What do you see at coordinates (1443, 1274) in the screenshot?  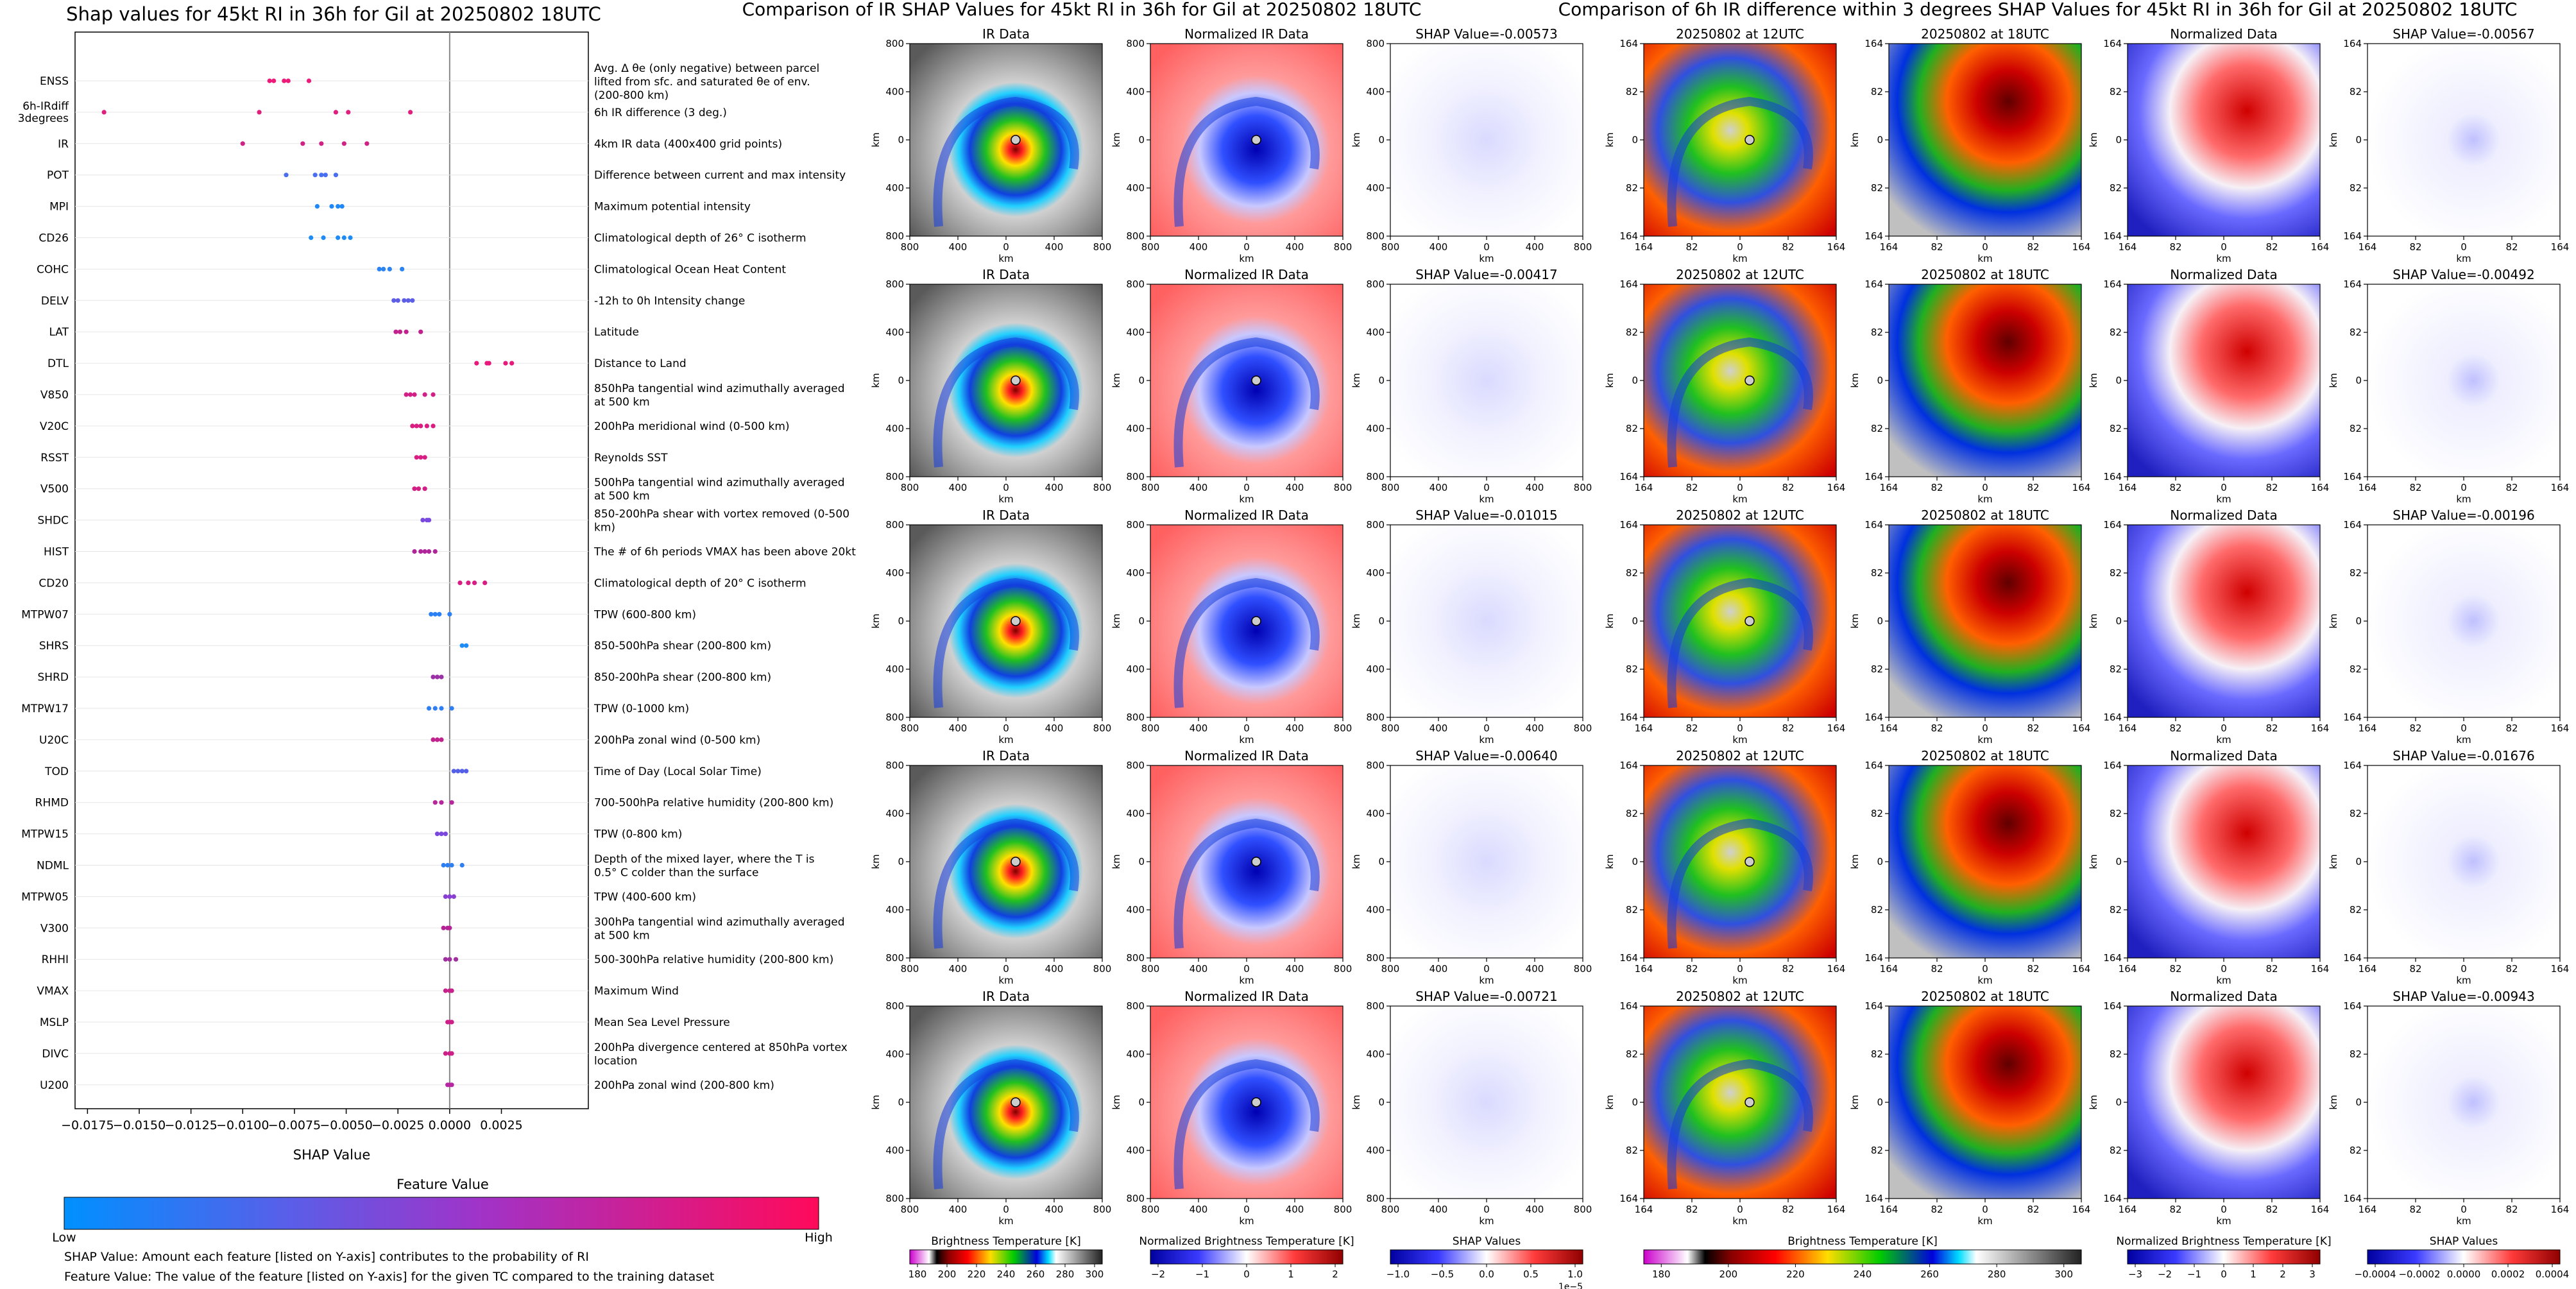 I see `colorbar-tick-label: −0.5` at bounding box center [1443, 1274].